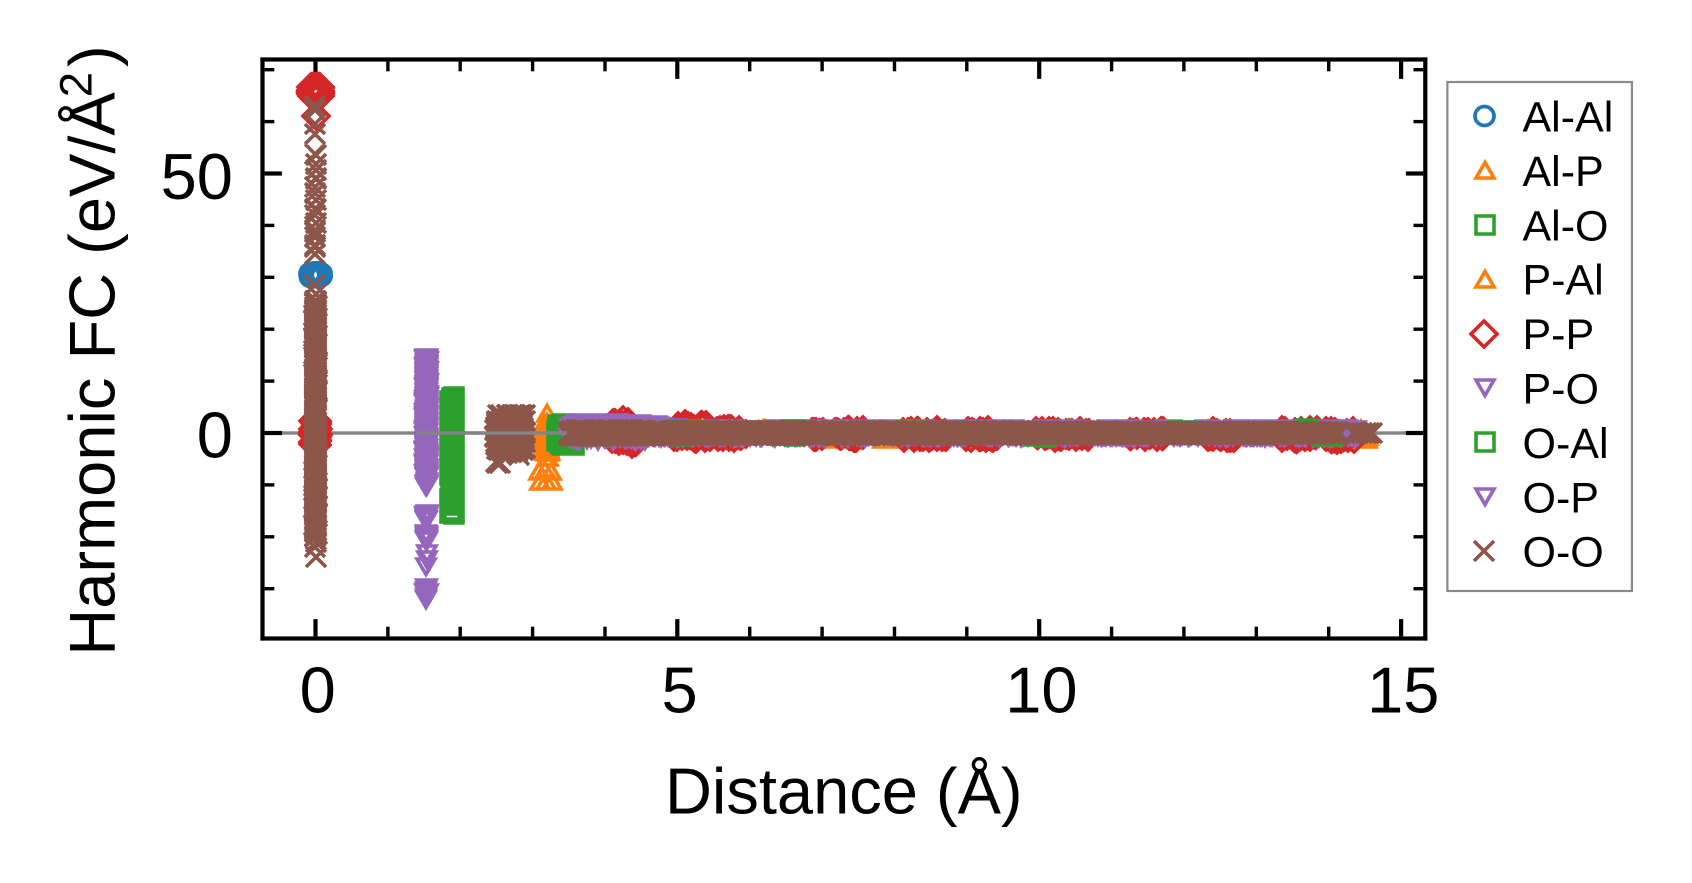 The width and height of the screenshot is (1692, 883). Describe the element at coordinates (844, 790) in the screenshot. I see `svg-text: Distance (Å)` at that location.